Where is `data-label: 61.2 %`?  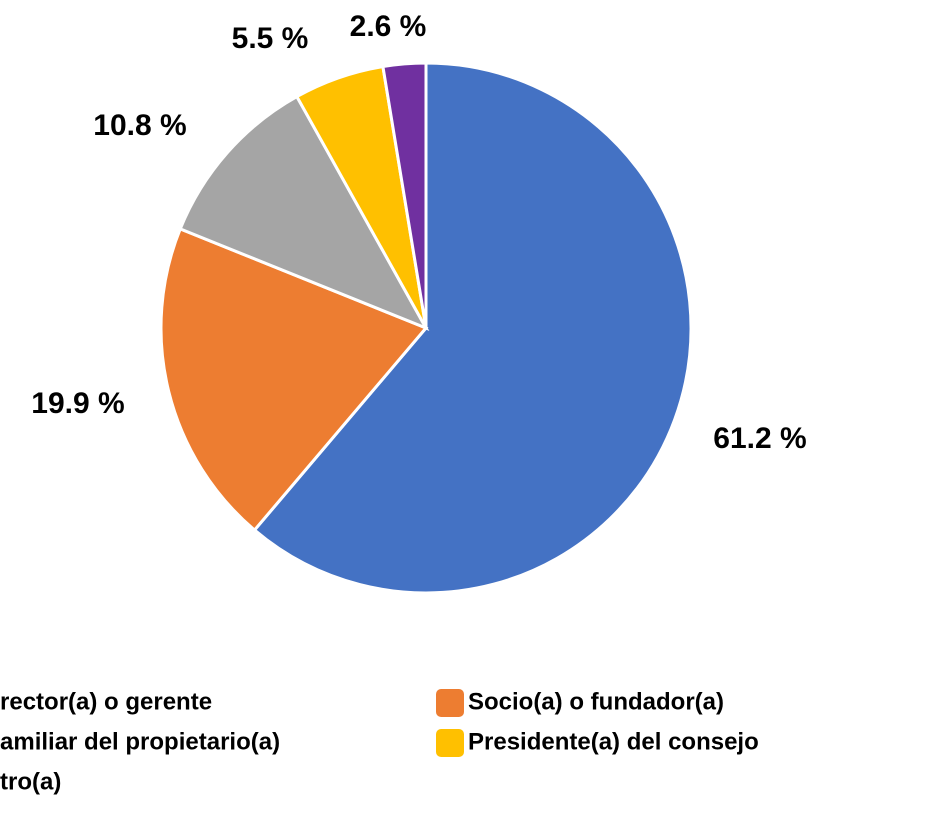 data-label: 61.2 % is located at coordinates (759, 438).